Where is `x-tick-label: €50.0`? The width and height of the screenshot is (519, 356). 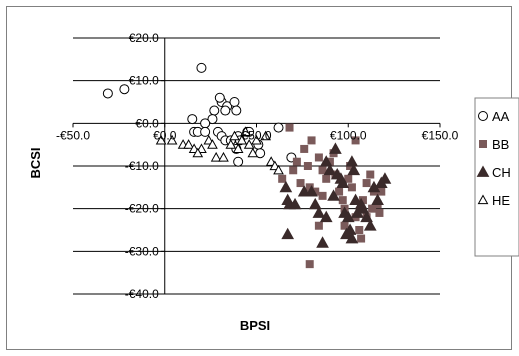
x-tick-label: €50.0 is located at coordinates (256, 135).